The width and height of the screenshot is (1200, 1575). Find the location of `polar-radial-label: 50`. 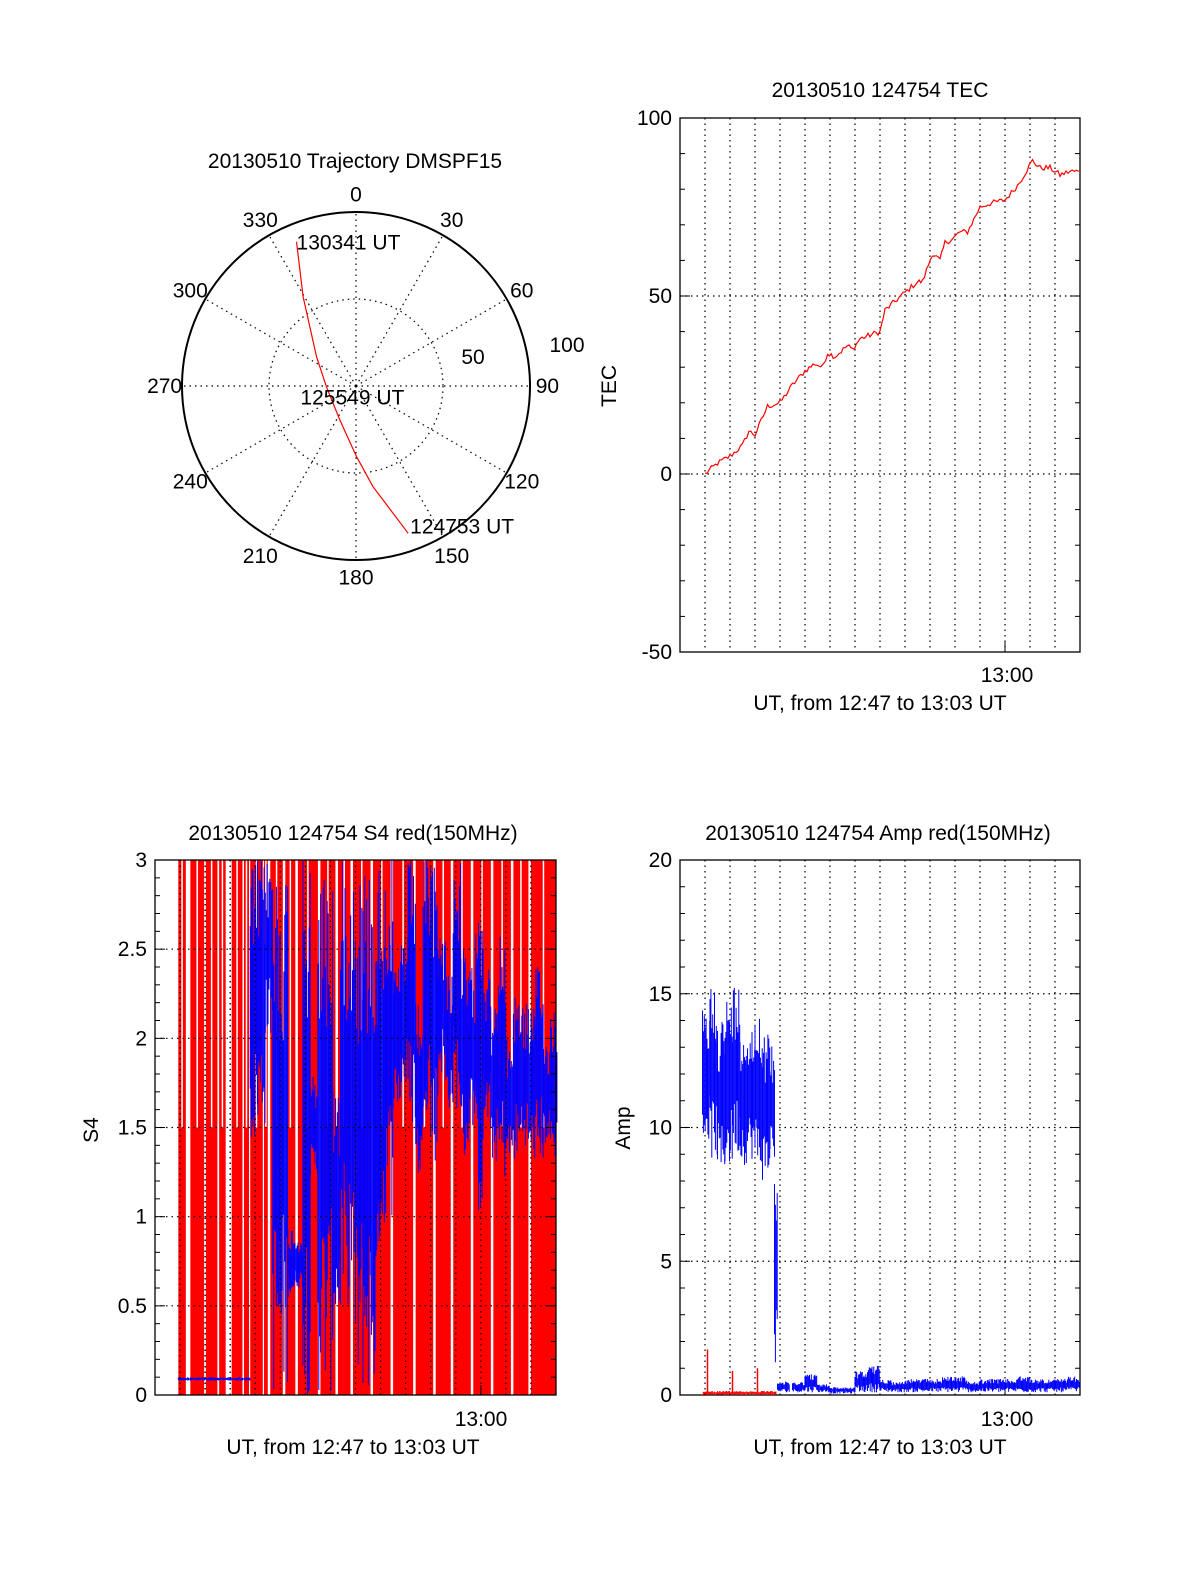

polar-radial-label: 50 is located at coordinates (472, 357).